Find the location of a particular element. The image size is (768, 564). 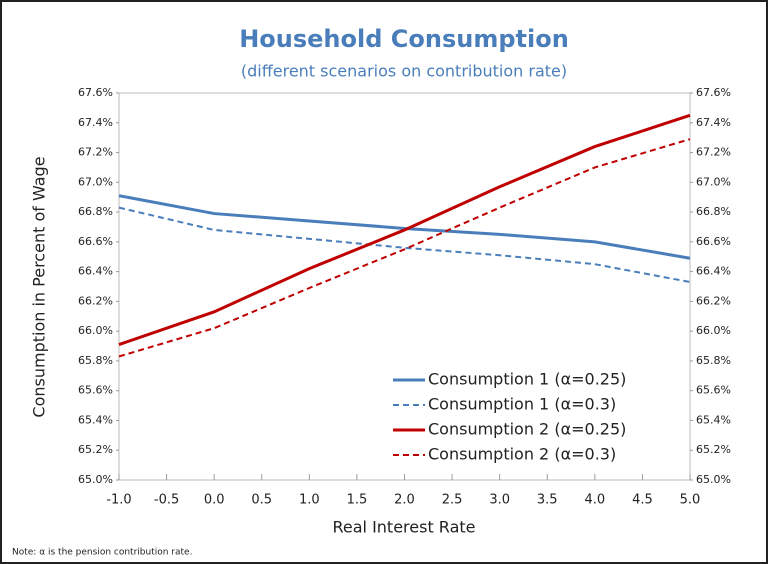

x-tick-label: 2.5 is located at coordinates (452, 500).